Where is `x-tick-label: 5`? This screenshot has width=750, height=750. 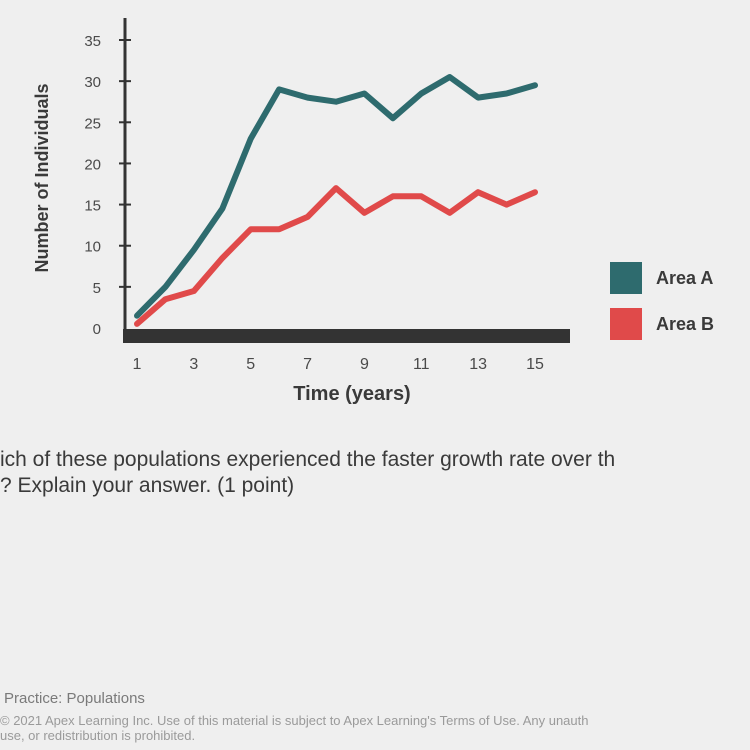
x-tick-label: 5 is located at coordinates (250, 364).